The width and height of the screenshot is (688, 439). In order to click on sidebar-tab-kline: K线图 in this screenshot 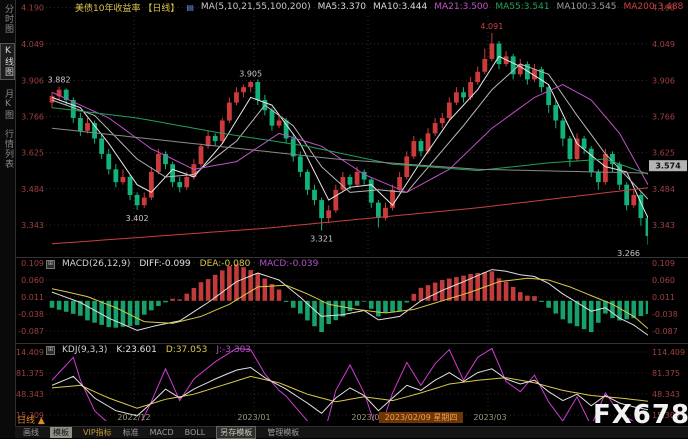, I will do `click(7, 61)`.